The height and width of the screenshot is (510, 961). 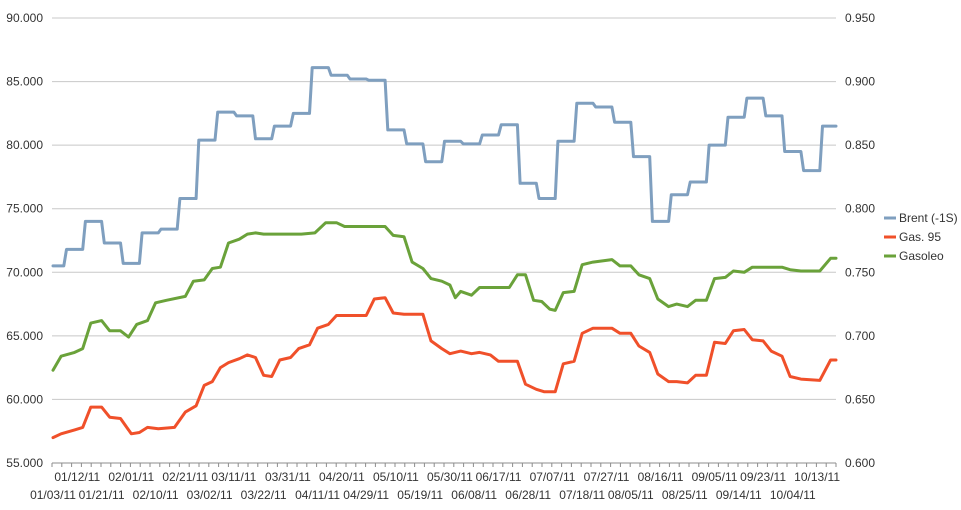 What do you see at coordinates (156, 495) in the screenshot?
I see `x-tick-label: 02/10/11` at bounding box center [156, 495].